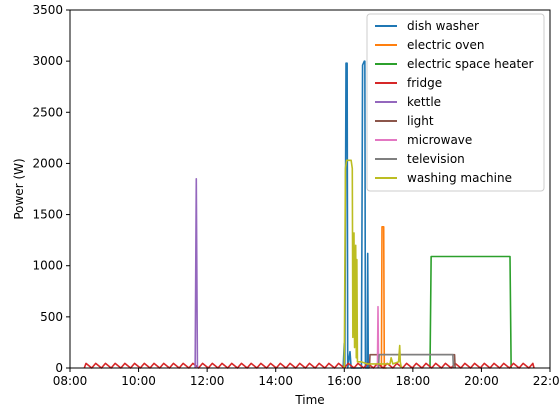 The image size is (559, 410). I want to click on x-tick-label: 16:00, so click(344, 381).